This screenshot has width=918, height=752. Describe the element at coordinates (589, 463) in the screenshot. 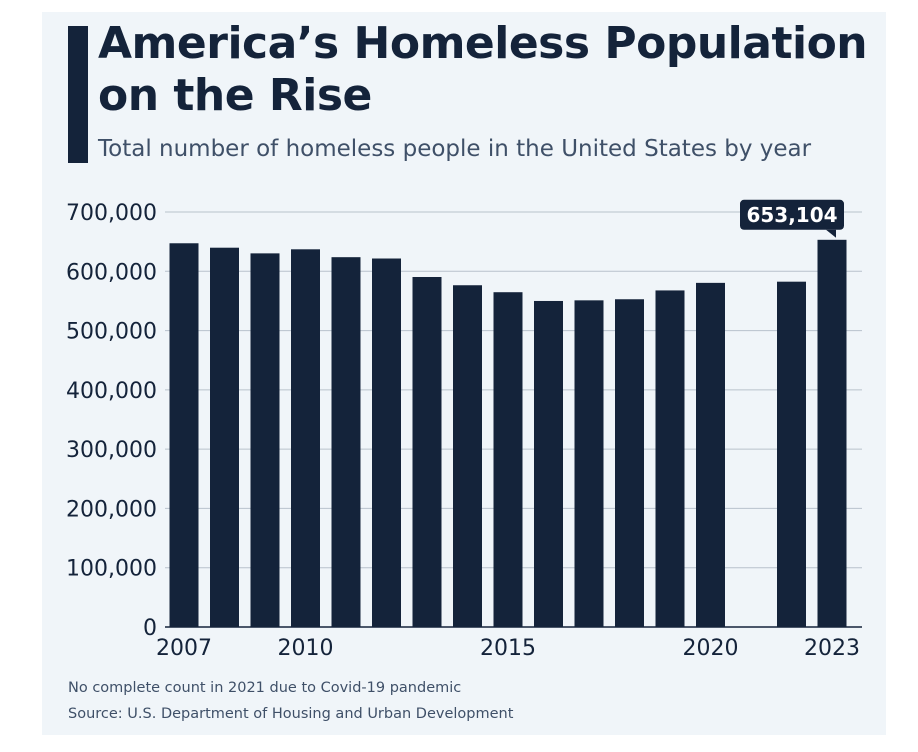

I see `bar-2017` at that location.